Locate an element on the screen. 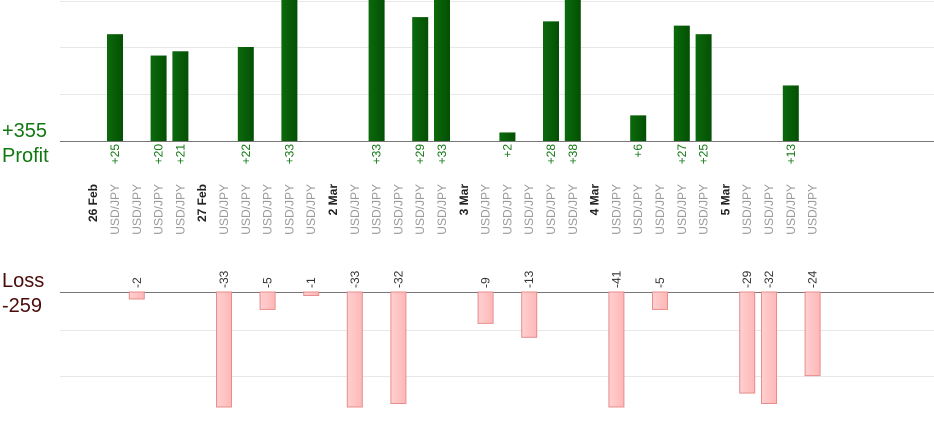 The width and height of the screenshot is (934, 425). profit-value-label: +29 is located at coordinates (420, 154).